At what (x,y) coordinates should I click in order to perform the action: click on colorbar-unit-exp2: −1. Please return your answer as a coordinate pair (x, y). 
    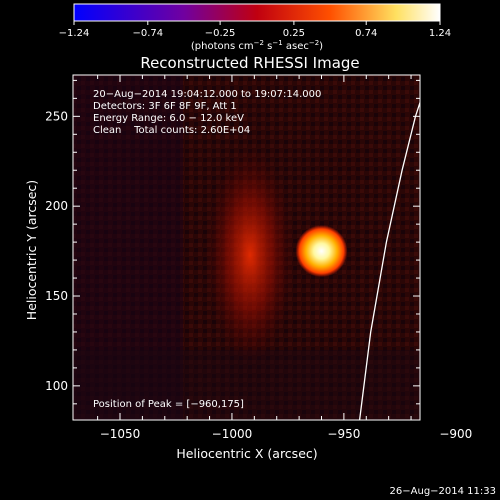
    Looking at the image, I should click on (277, 43).